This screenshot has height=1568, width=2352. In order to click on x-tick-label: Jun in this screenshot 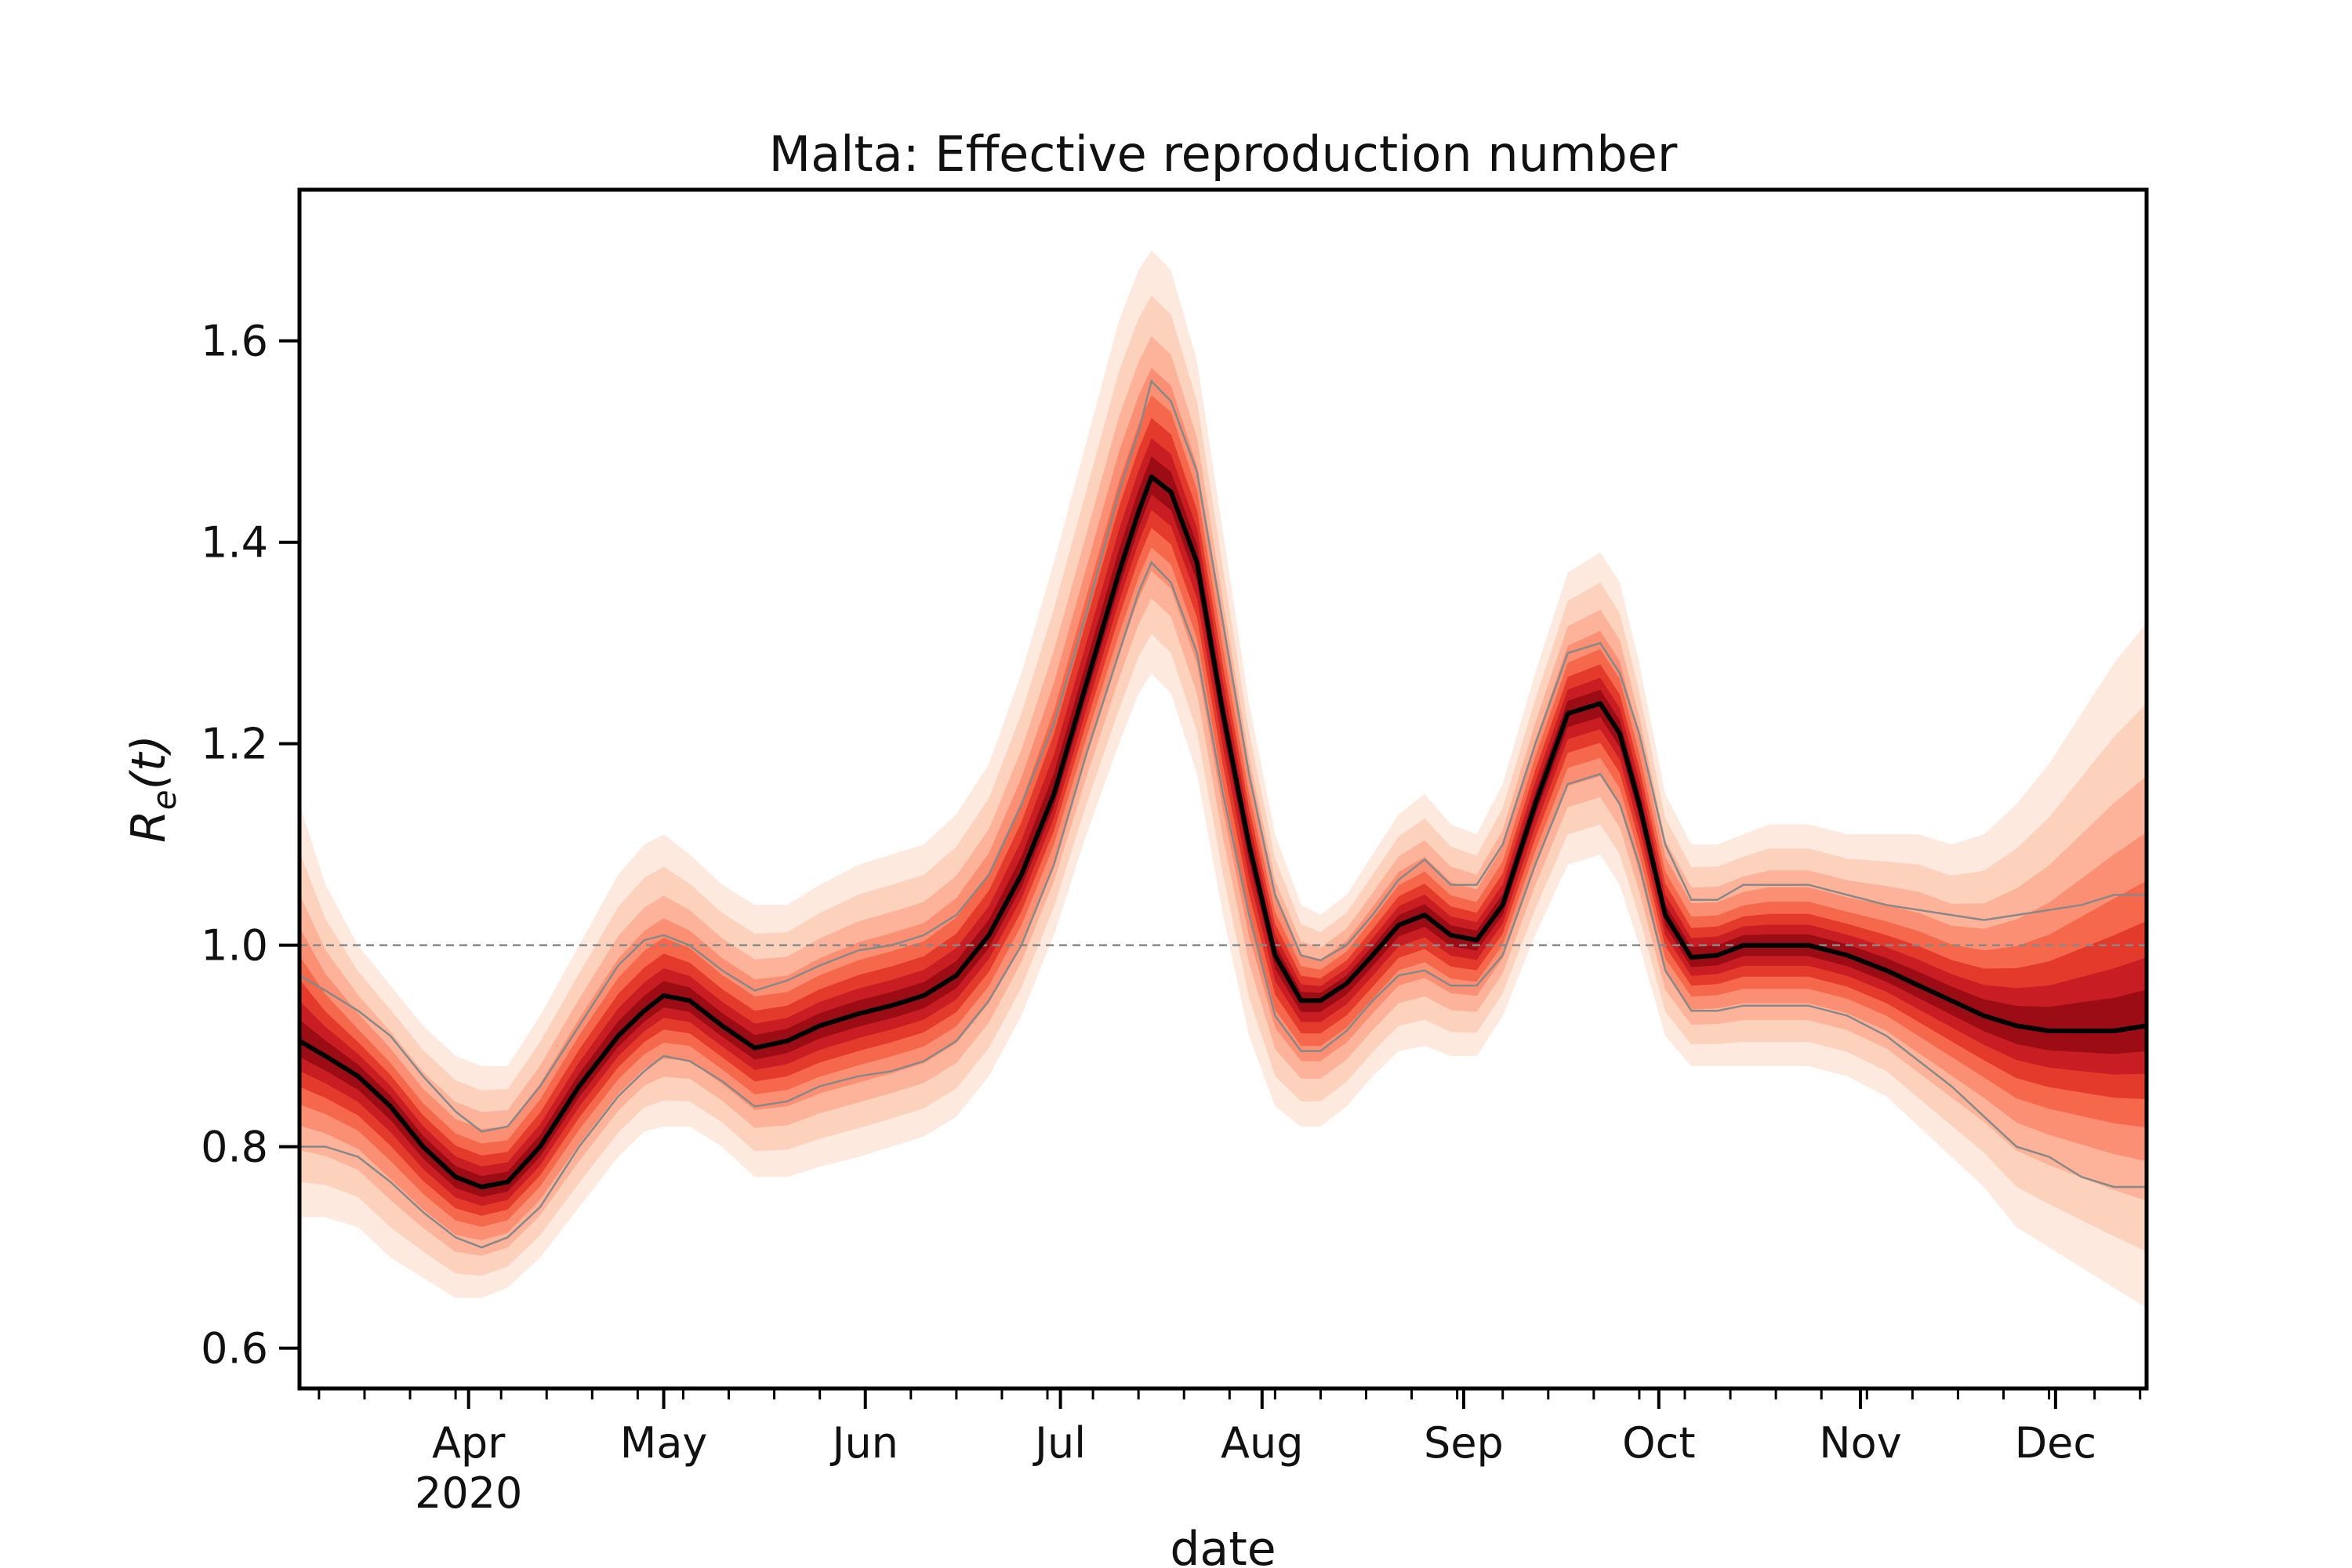, I will do `click(864, 1443)`.